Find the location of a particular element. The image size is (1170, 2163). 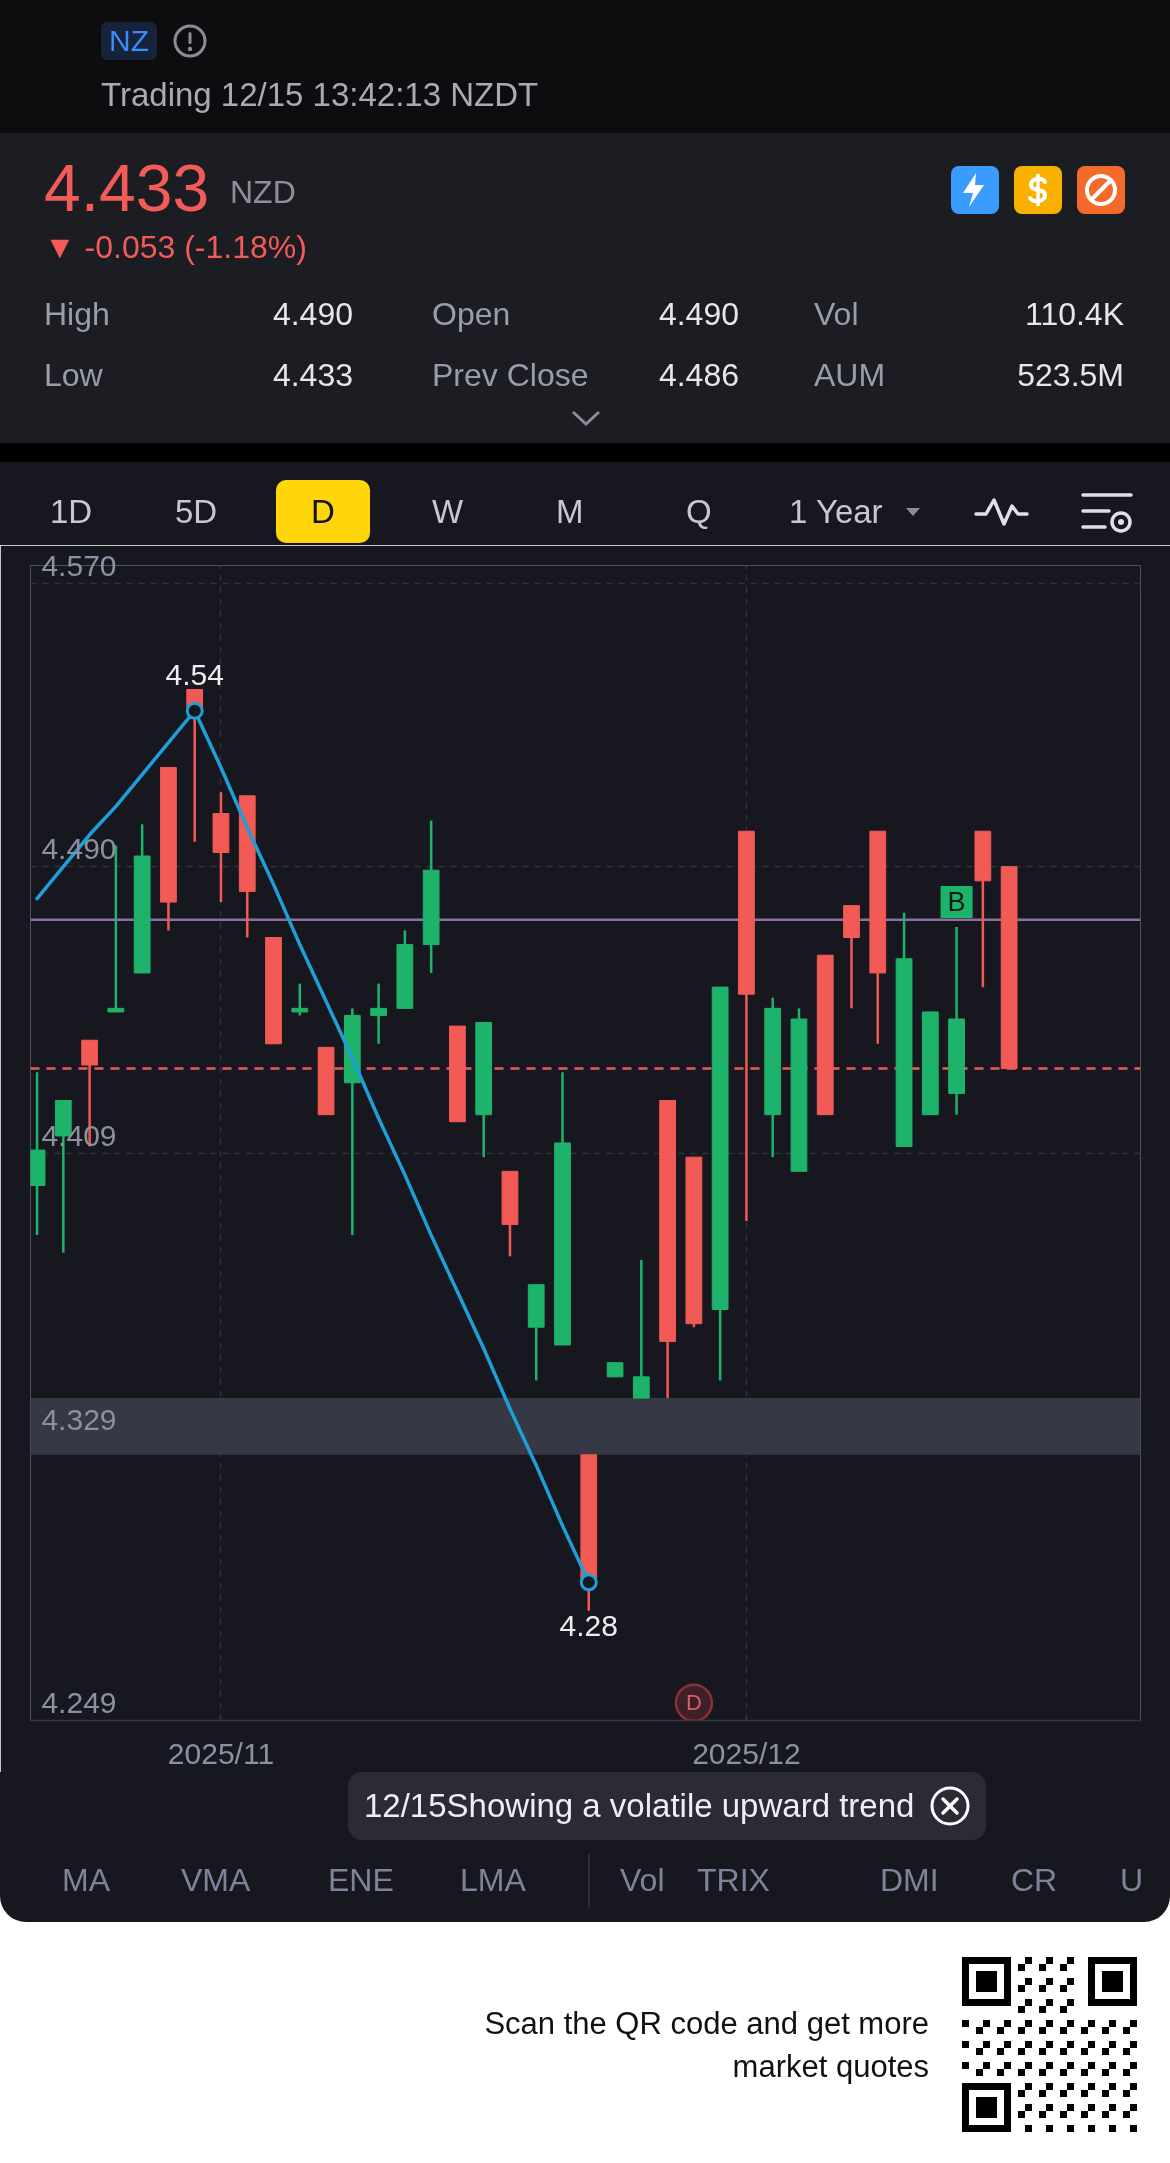

text: MA is located at coordinates (86, 1880).